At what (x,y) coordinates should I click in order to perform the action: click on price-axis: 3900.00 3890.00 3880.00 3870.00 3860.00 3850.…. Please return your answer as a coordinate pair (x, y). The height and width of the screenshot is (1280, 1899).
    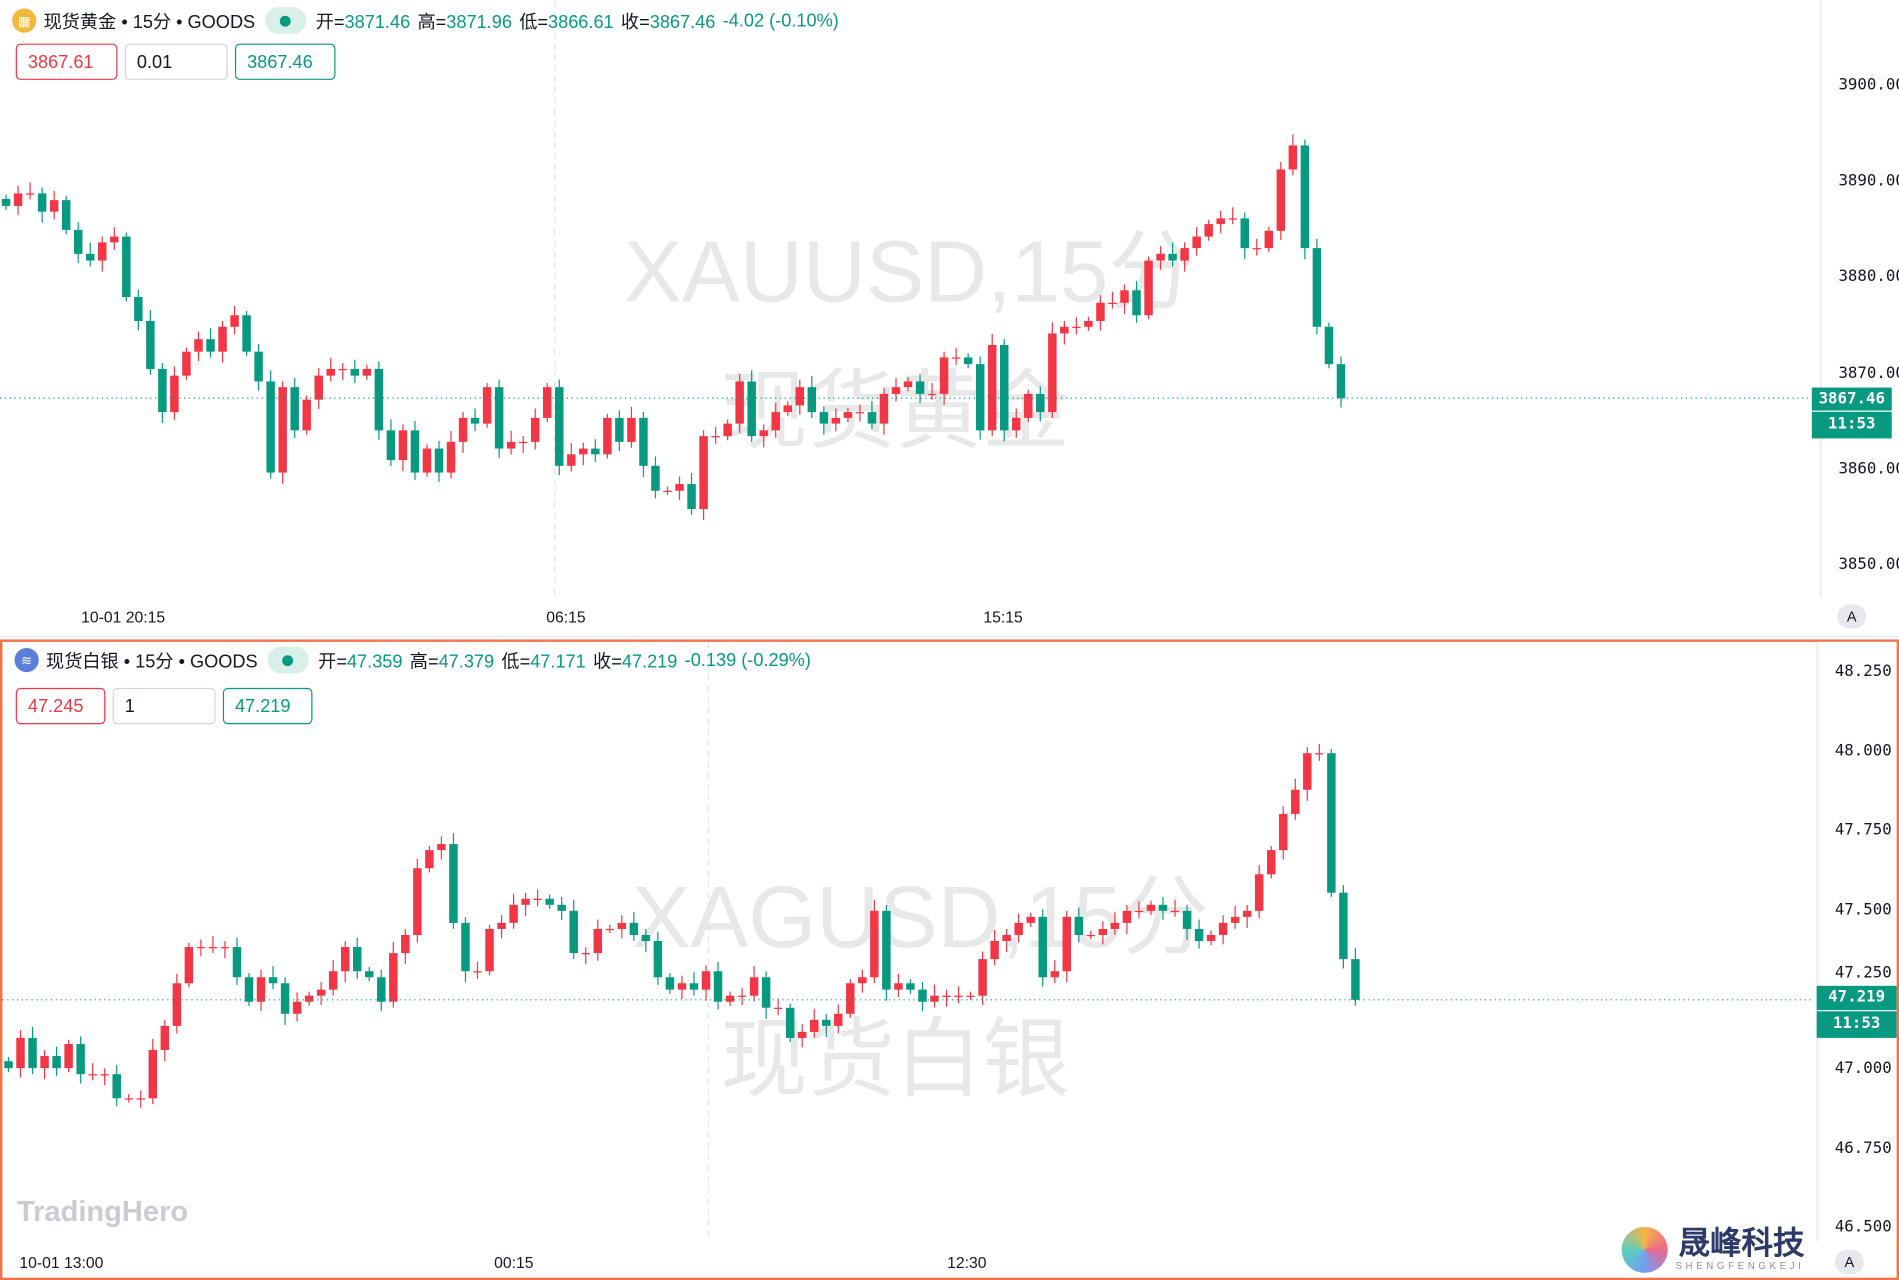
    Looking at the image, I should click on (1859, 299).